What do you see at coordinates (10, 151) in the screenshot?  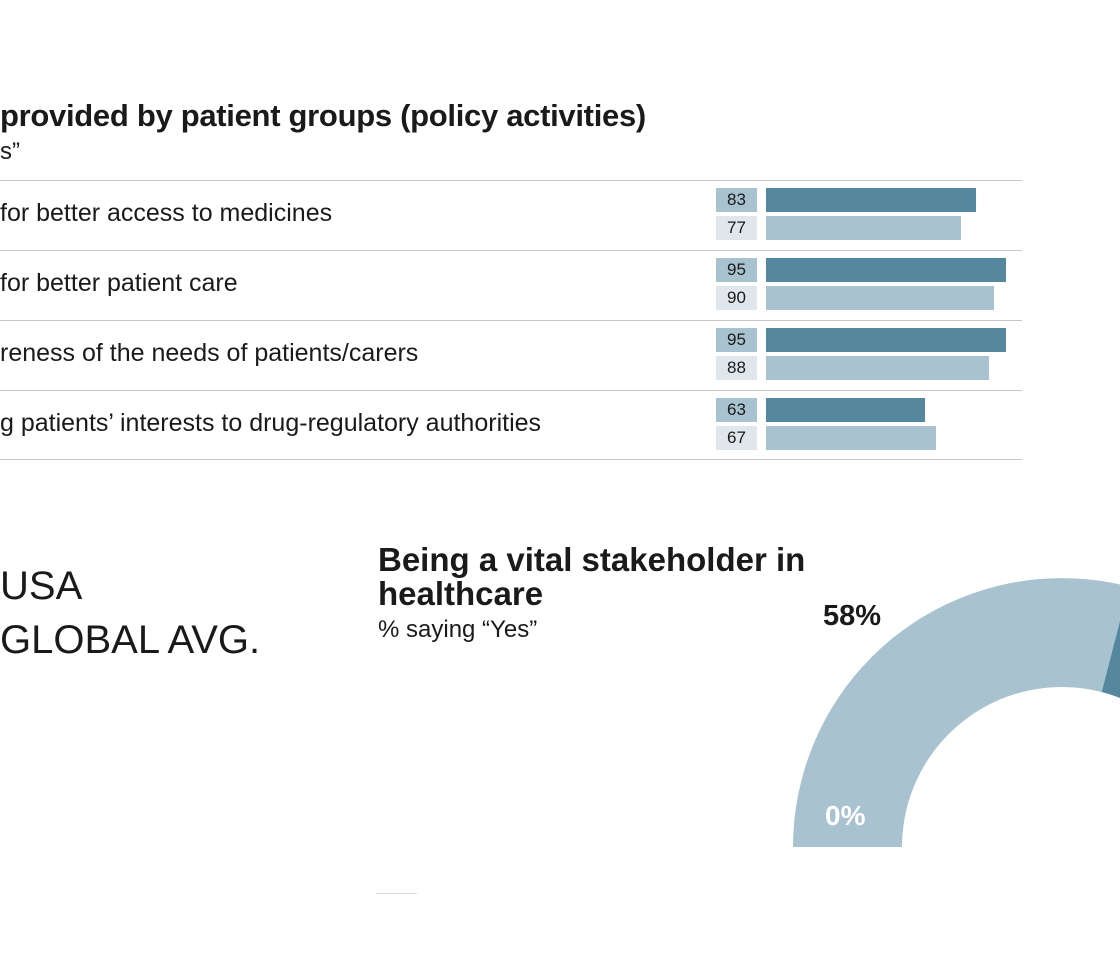 I see `bar-chart-subtitle: s”` at bounding box center [10, 151].